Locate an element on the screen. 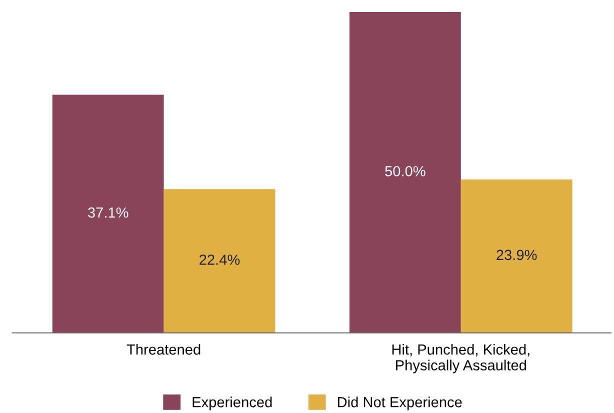 This screenshot has width=614, height=413. x-tick-label: Hit, Punched, Kicked, Physically Assaulted is located at coordinates (461, 359).